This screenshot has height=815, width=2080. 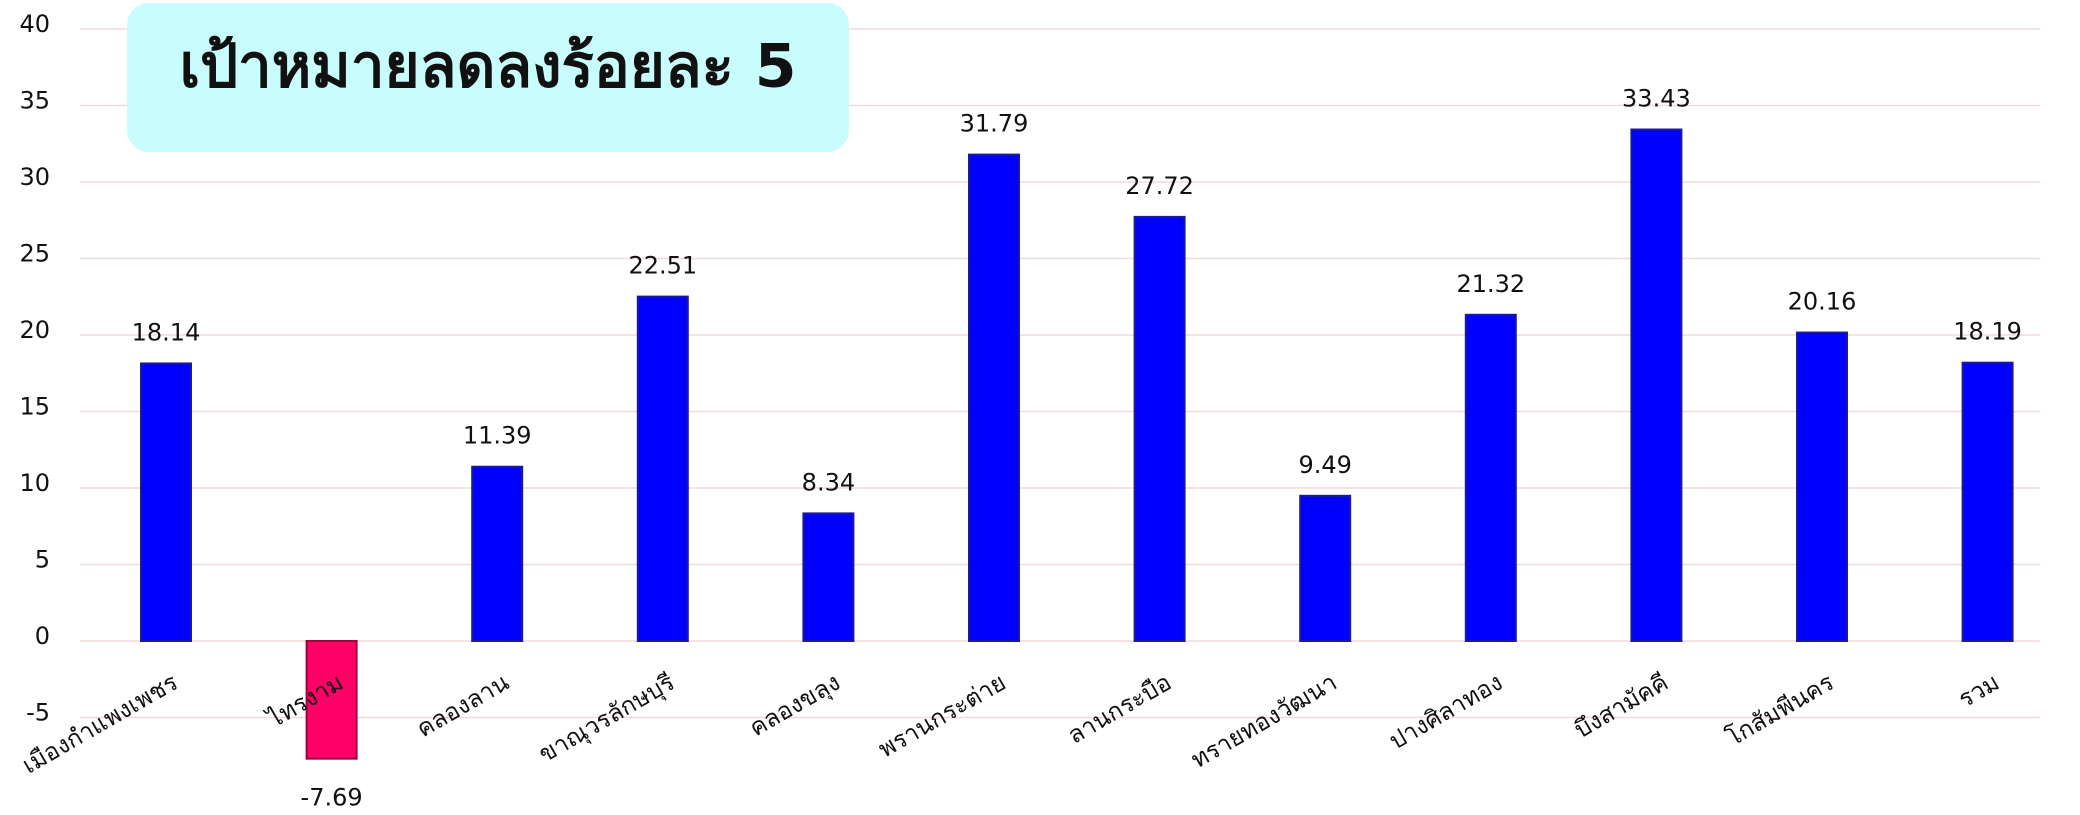 What do you see at coordinates (941, 715) in the screenshot?
I see `x-tick-label: พรานกระต่าย` at bounding box center [941, 715].